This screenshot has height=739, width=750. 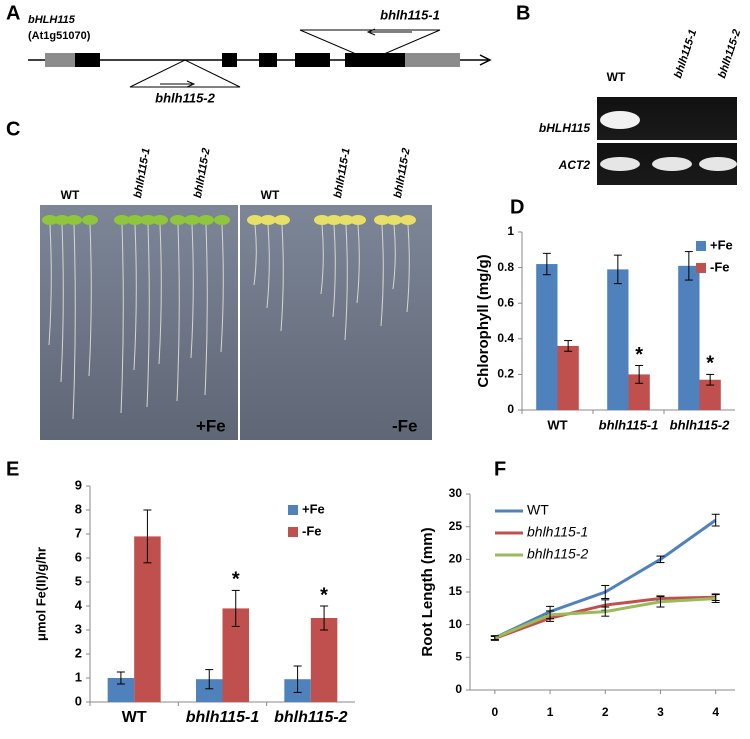 What do you see at coordinates (523, 13) in the screenshot?
I see `panel-label: B` at bounding box center [523, 13].